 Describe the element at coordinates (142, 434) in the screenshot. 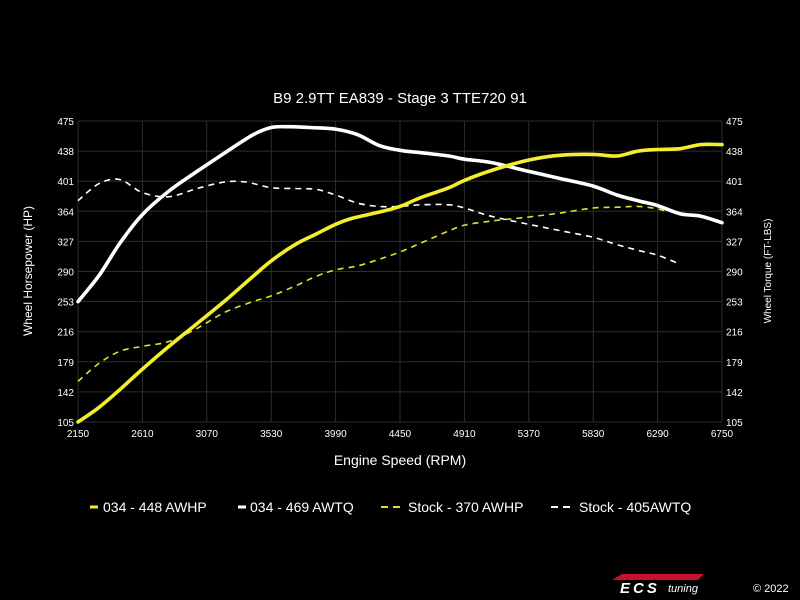

I see `x-tick-label: 2610` at that location.